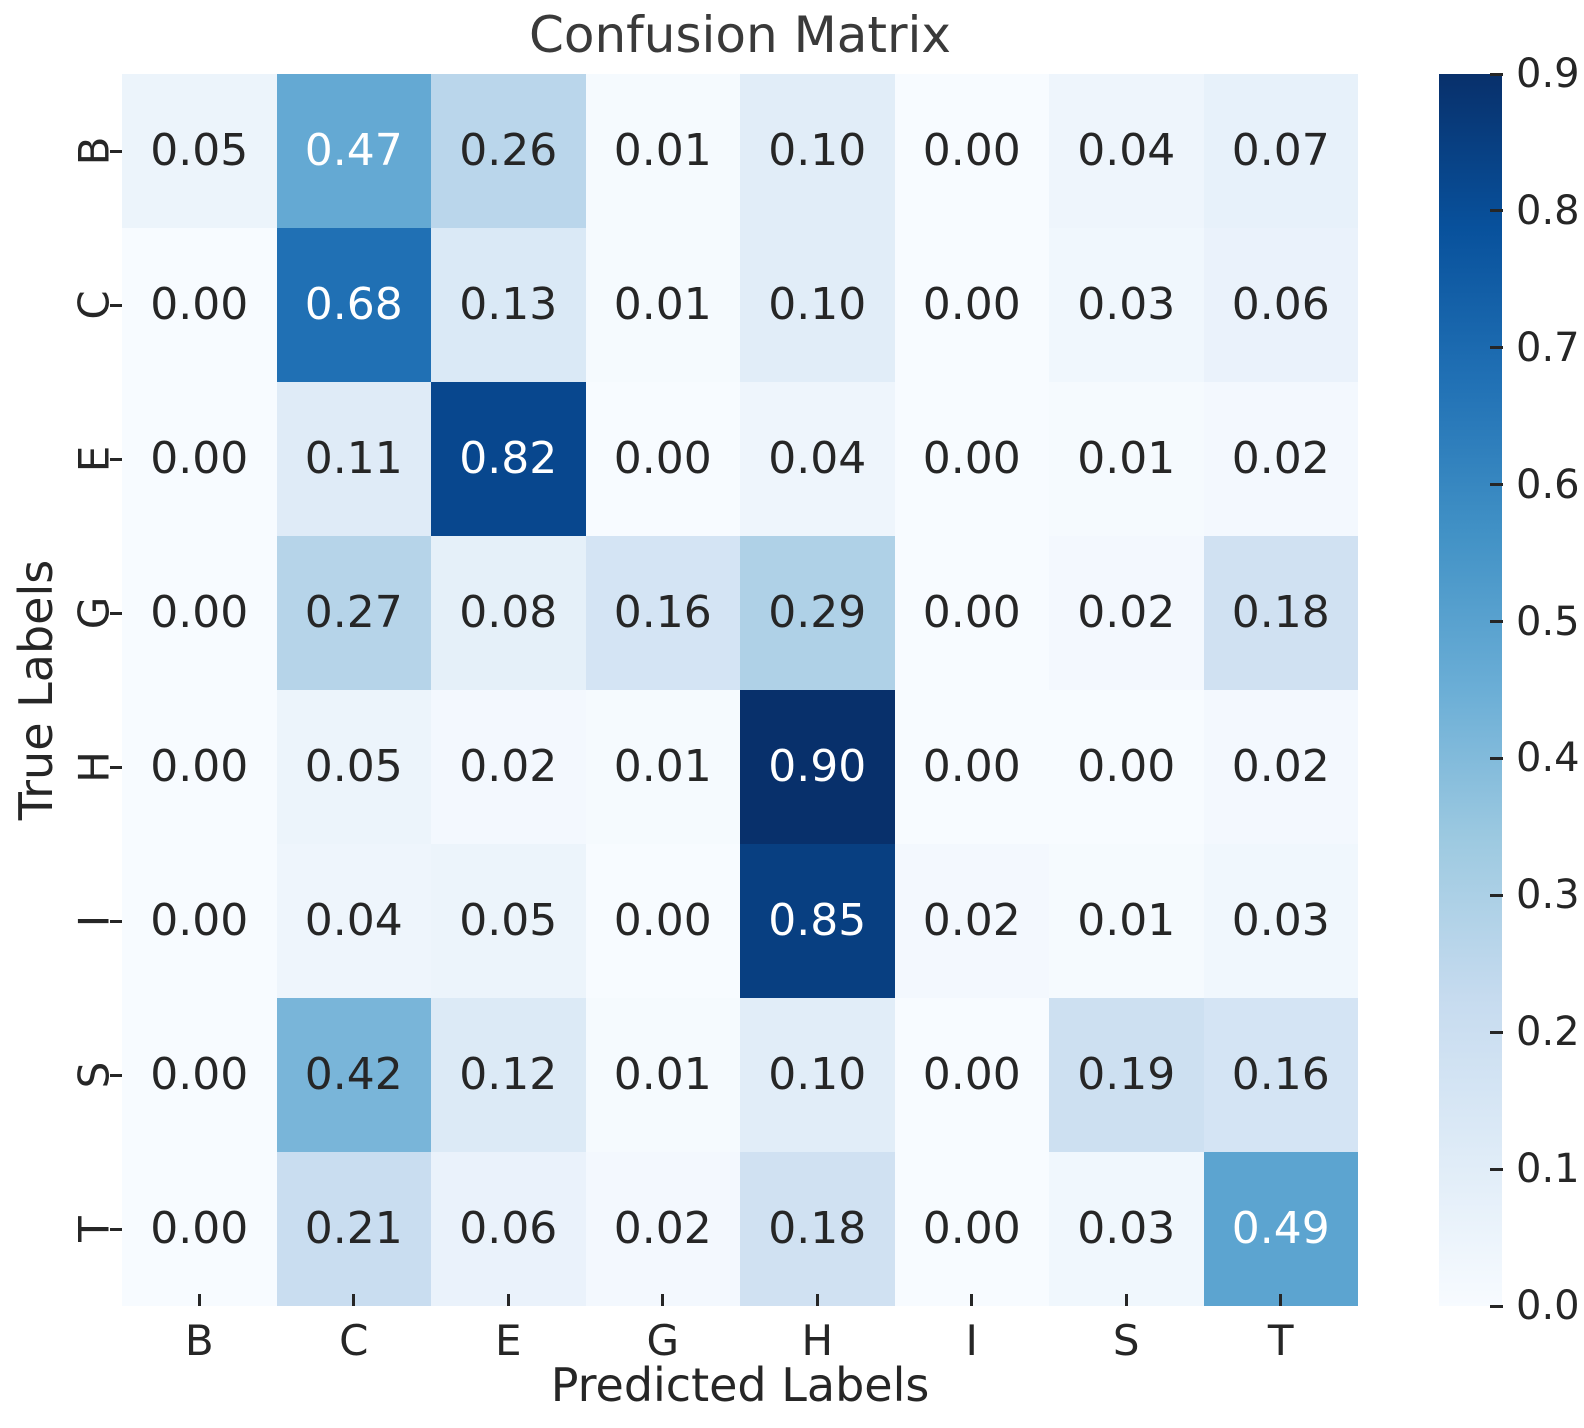  Describe the element at coordinates (353, 459) in the screenshot. I see `heatmap-cell: 0.11` at that location.